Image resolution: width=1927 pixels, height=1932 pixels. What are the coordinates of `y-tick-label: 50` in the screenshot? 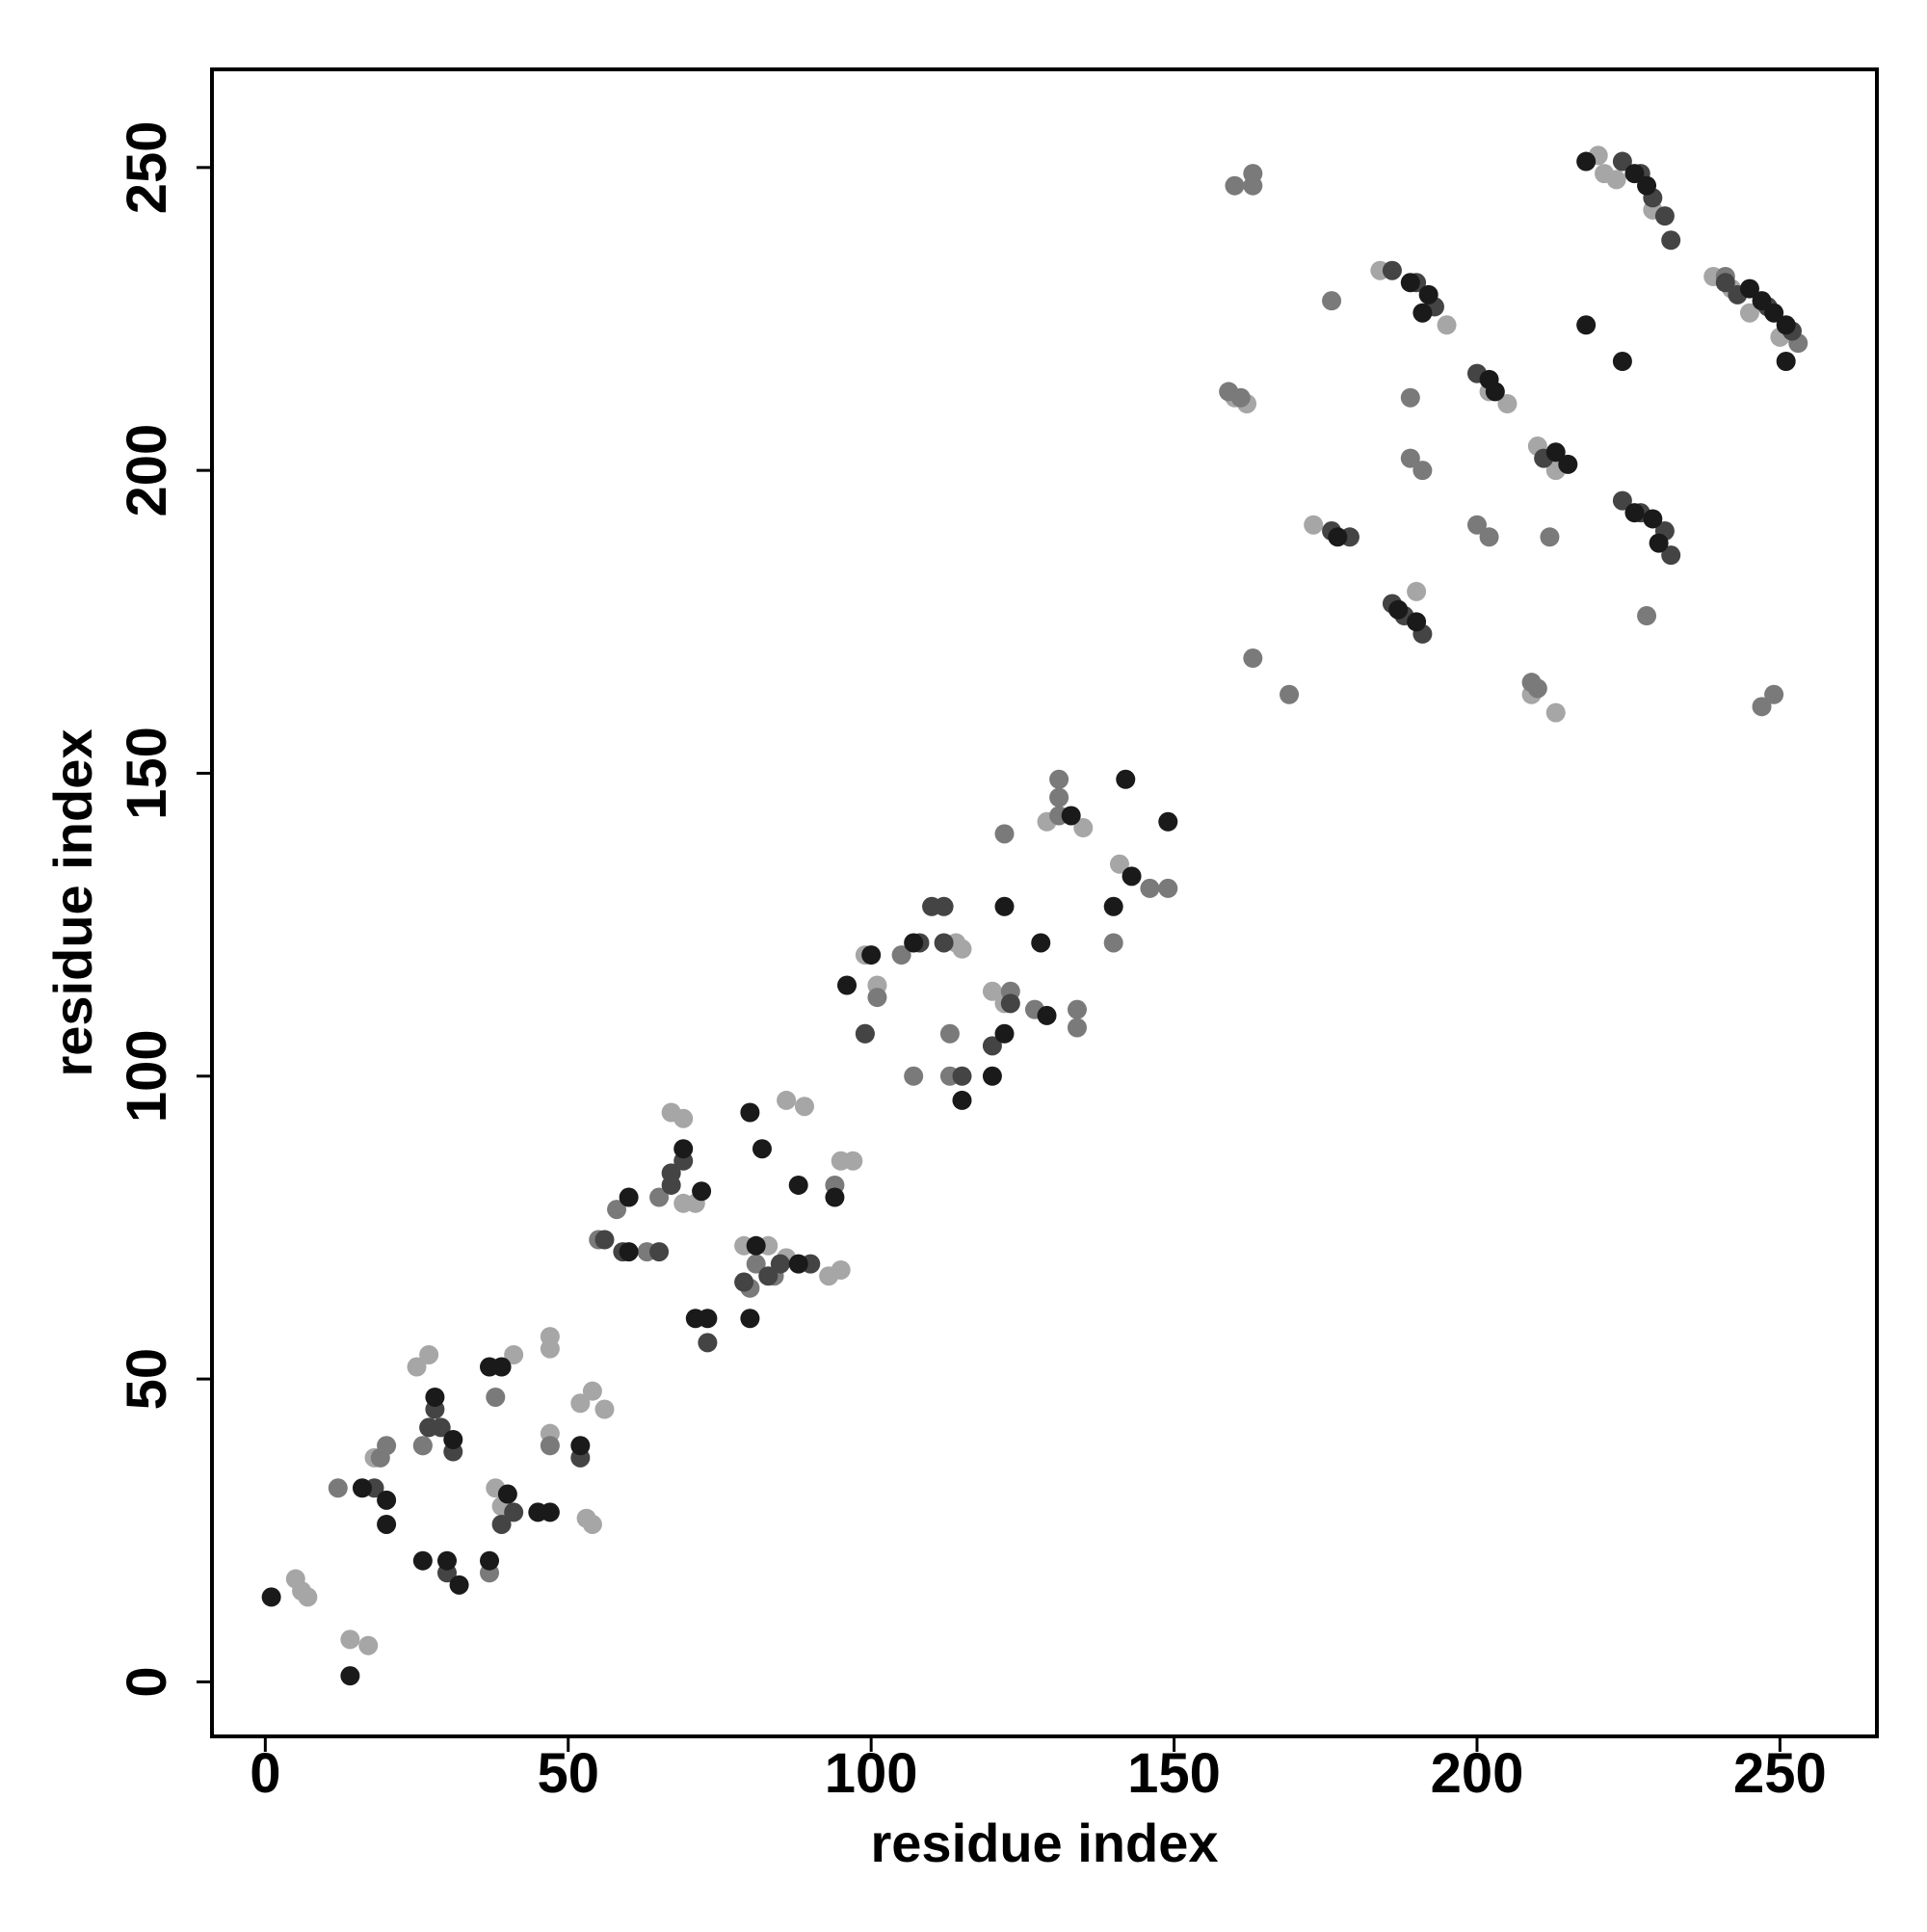 It's located at (147, 1379).